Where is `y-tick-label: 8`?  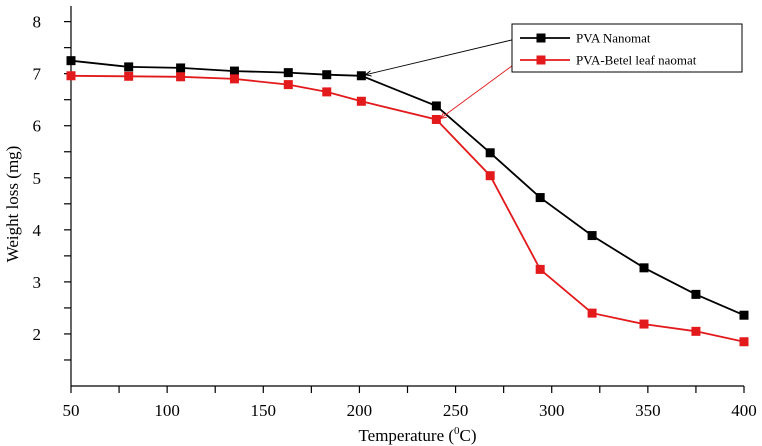
y-tick-label: 8 is located at coordinates (37, 22).